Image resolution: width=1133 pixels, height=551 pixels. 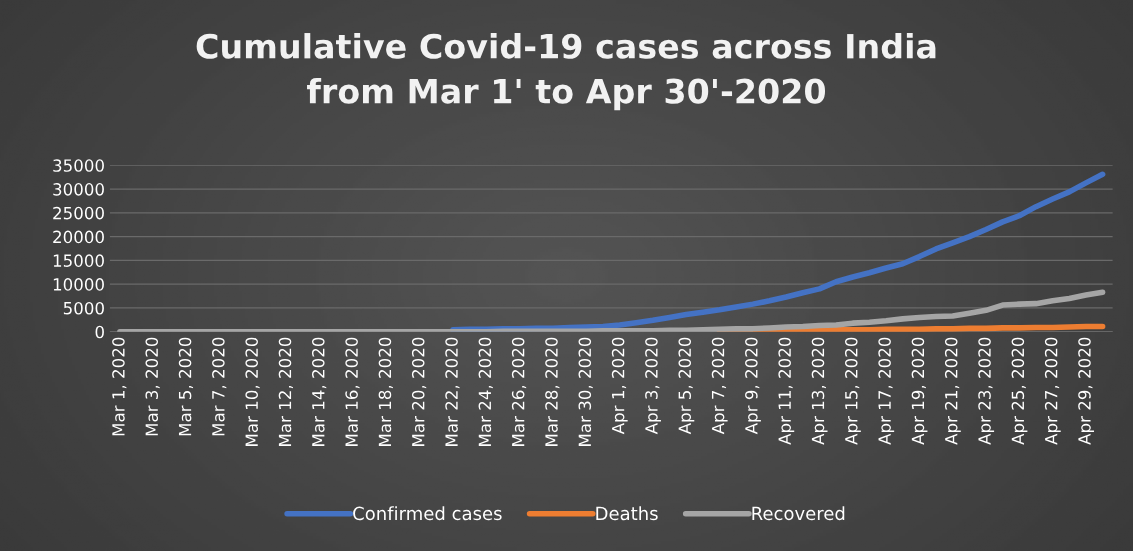 What do you see at coordinates (686, 386) in the screenshot?
I see `x-tick-label: Apr 5, 2020` at bounding box center [686, 386].